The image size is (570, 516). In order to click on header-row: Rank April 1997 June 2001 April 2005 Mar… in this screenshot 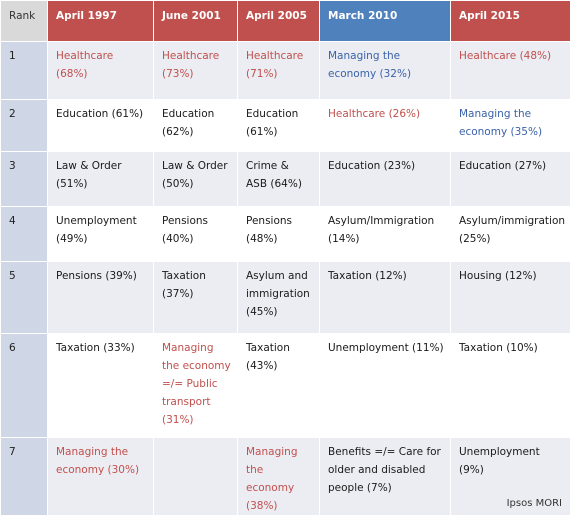, I will do `click(285, 21)`.